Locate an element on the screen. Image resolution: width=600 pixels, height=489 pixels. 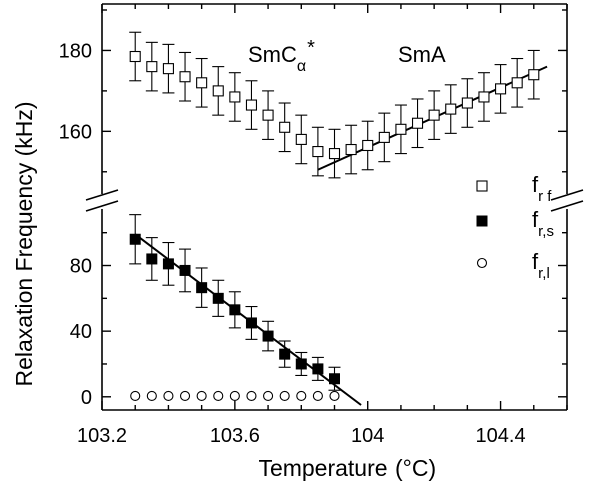
y-tick-label: 160 is located at coordinates (75, 132).